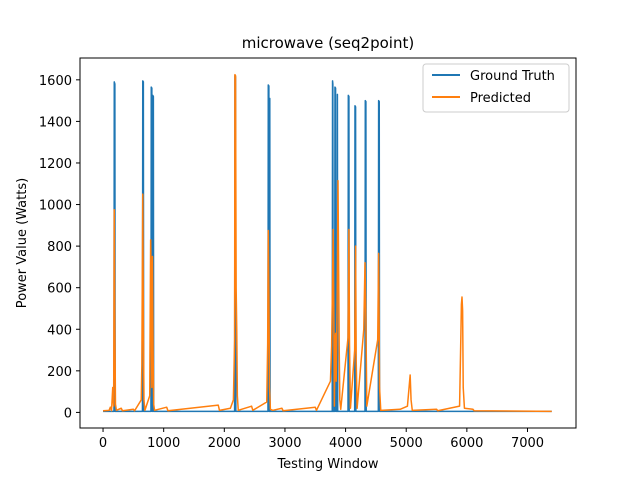  What do you see at coordinates (284, 443) in the screenshot?
I see `x-tick-label: 3000` at bounding box center [284, 443].